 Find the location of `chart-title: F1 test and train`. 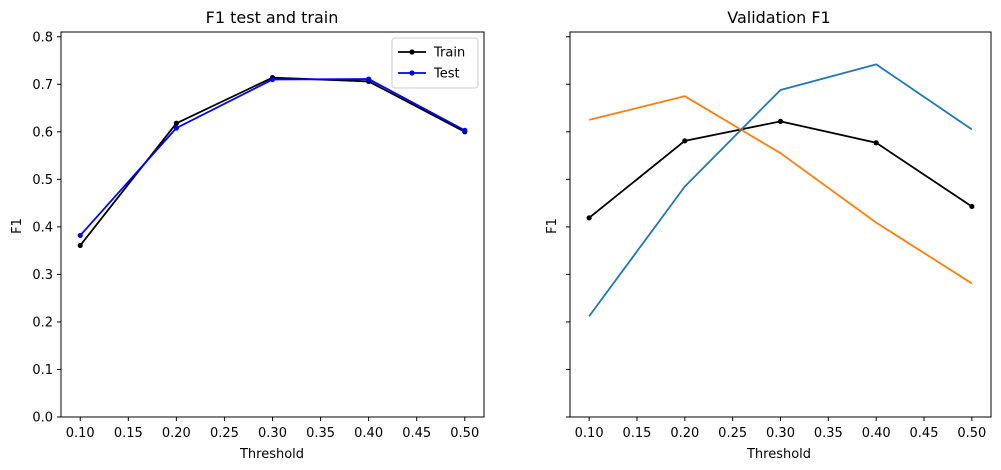

chart-title: F1 test and train is located at coordinates (272, 17).